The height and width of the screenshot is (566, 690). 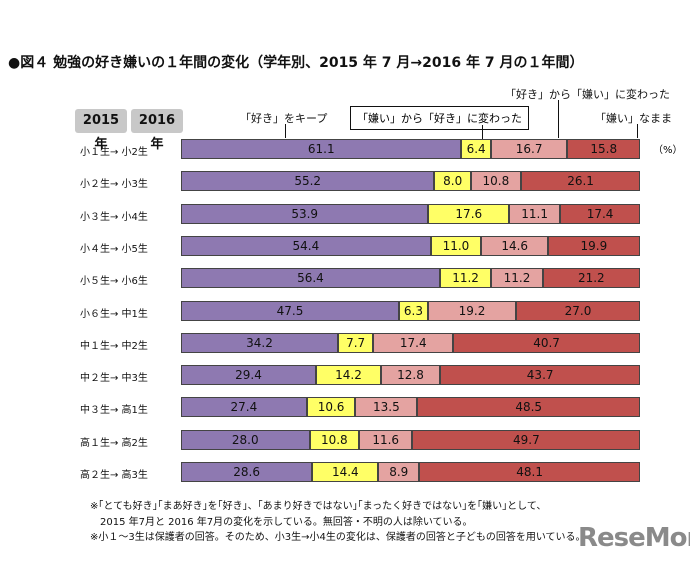 I want to click on bar-segment: 43.7, so click(x=540, y=375).